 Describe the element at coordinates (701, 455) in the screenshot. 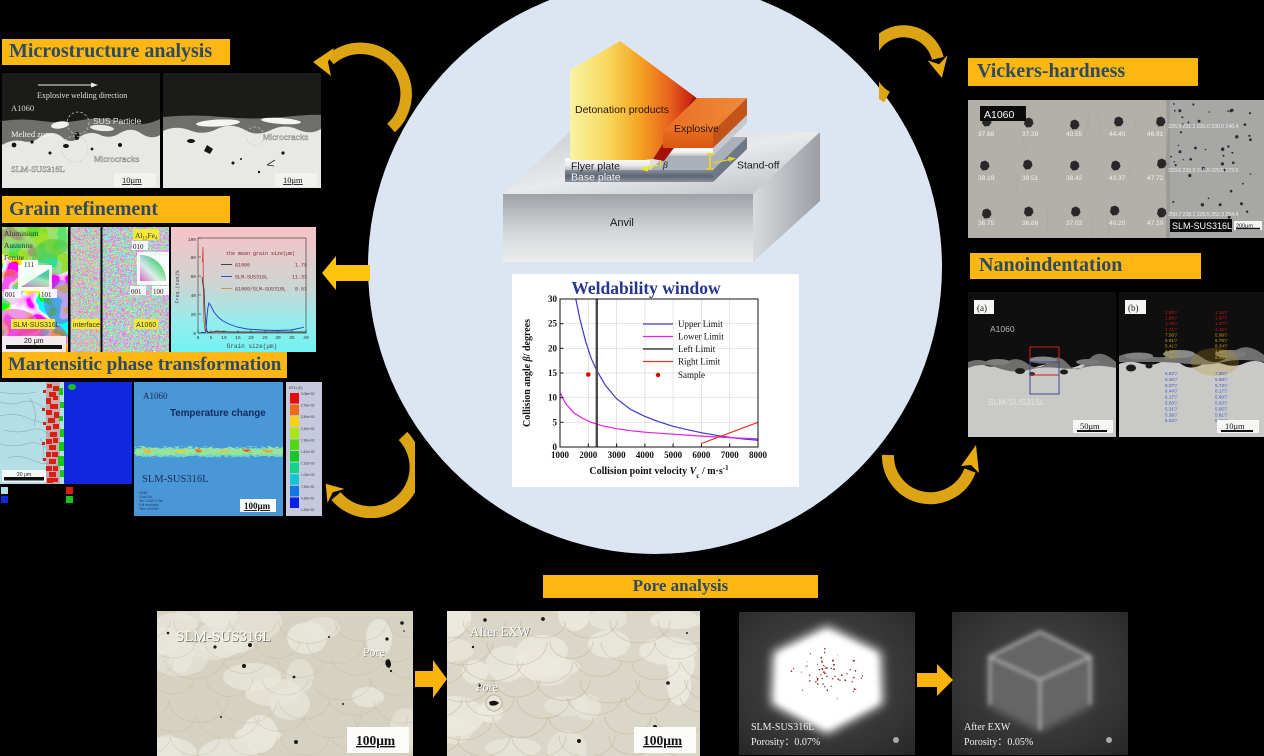

I see `svg-text: 6000` at that location.